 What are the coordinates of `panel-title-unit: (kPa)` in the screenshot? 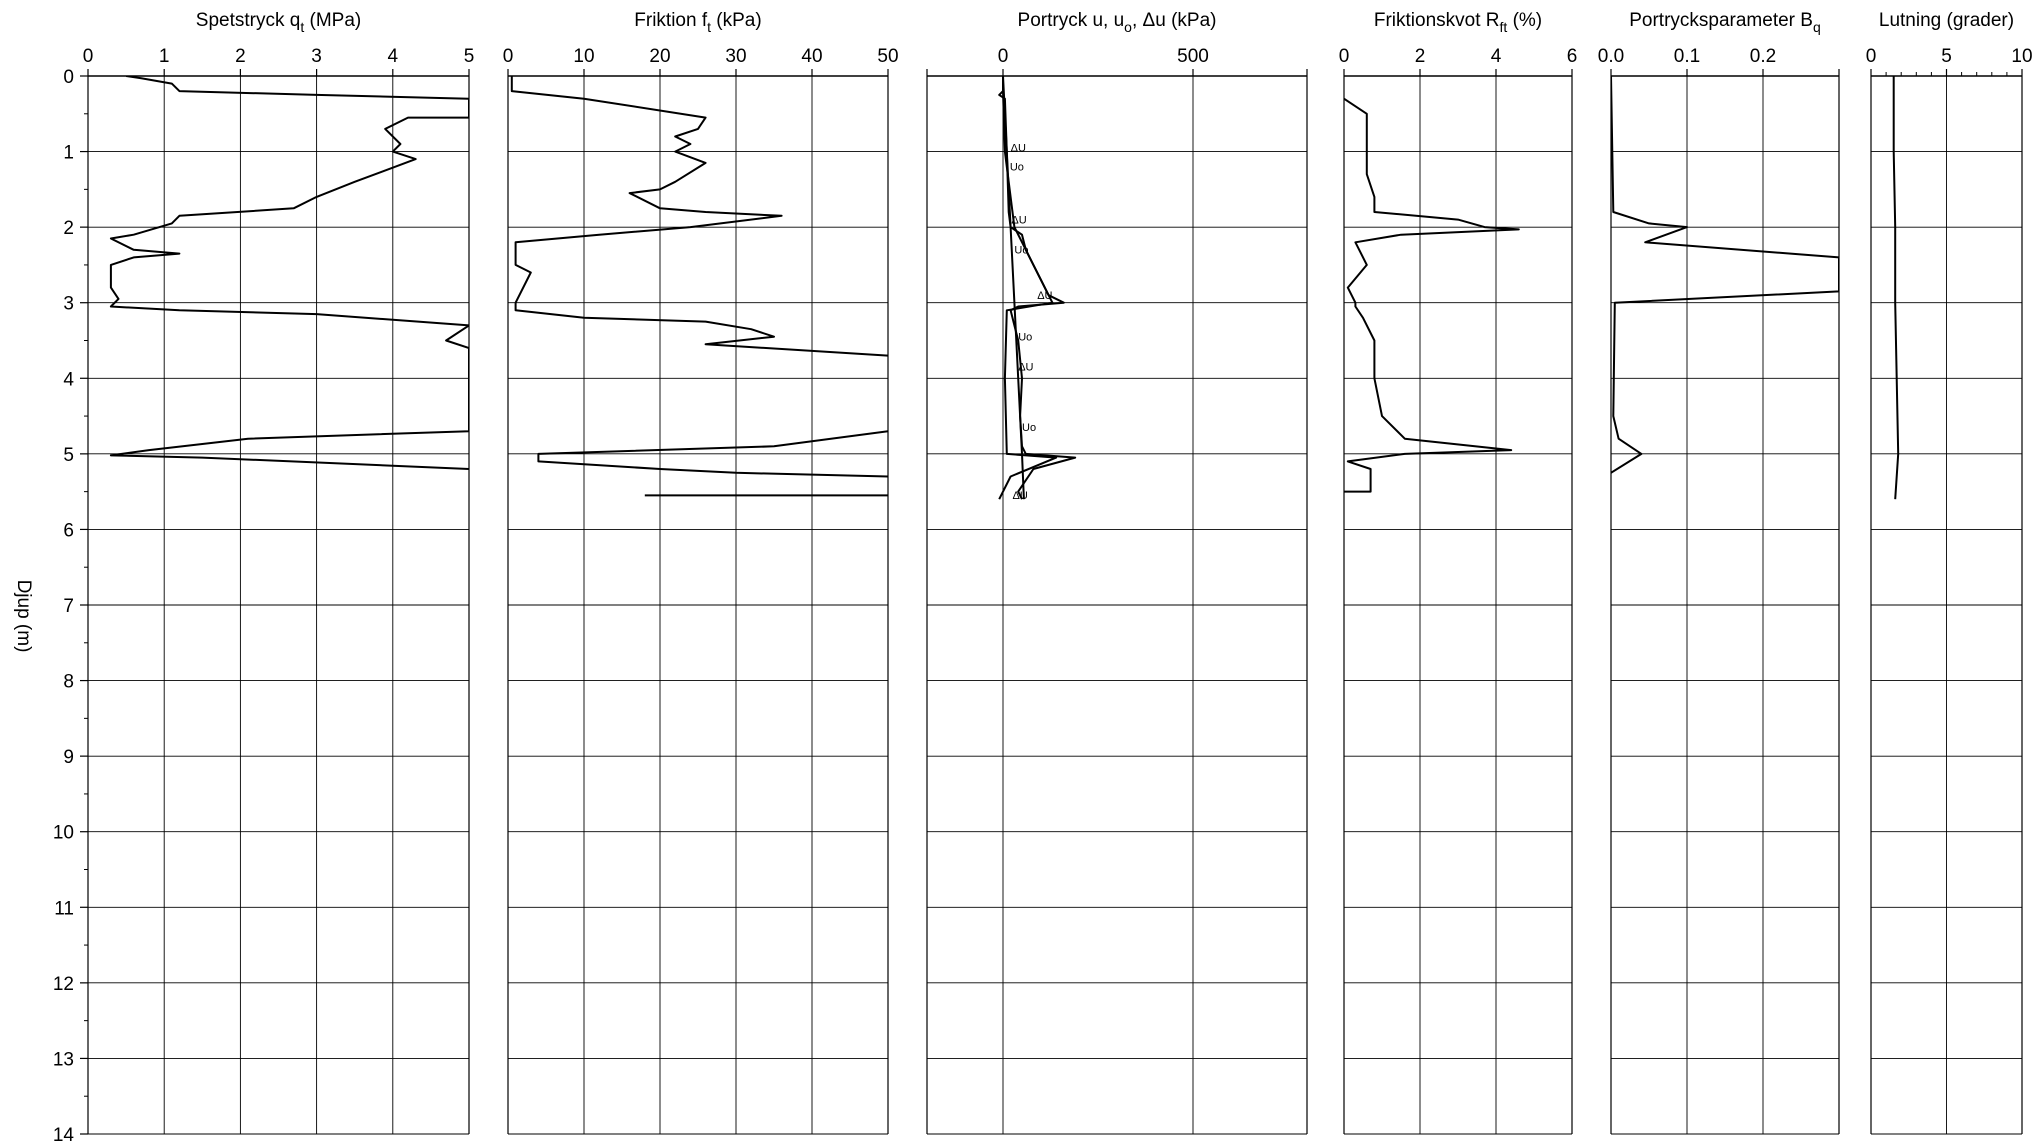 It's located at (736, 20).